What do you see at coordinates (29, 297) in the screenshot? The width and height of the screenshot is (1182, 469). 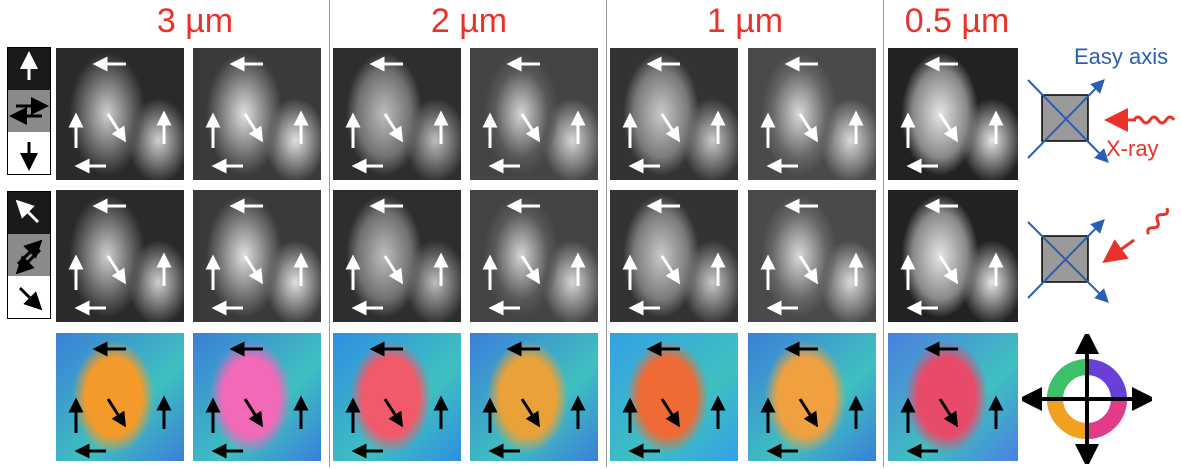 I see `down-right-arrow-icon` at bounding box center [29, 297].